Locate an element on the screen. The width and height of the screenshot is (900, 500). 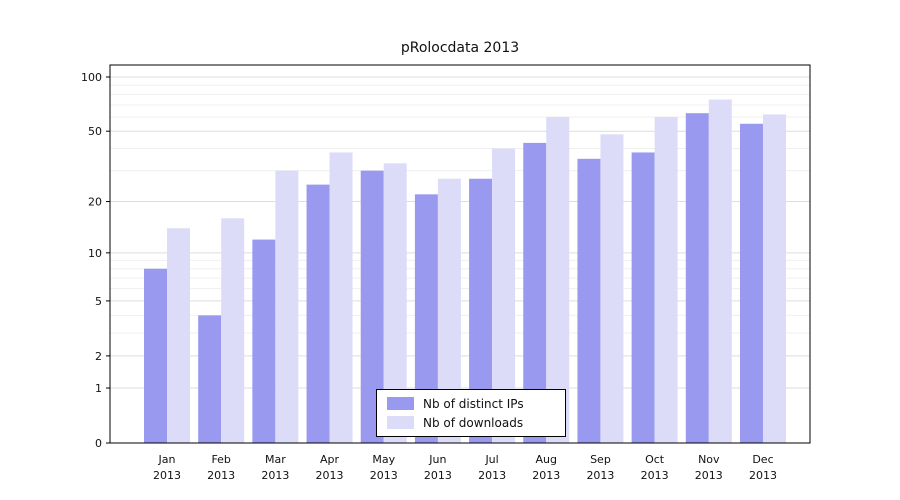
legend-label-downloads: Nb of downloads is located at coordinates (473, 422).